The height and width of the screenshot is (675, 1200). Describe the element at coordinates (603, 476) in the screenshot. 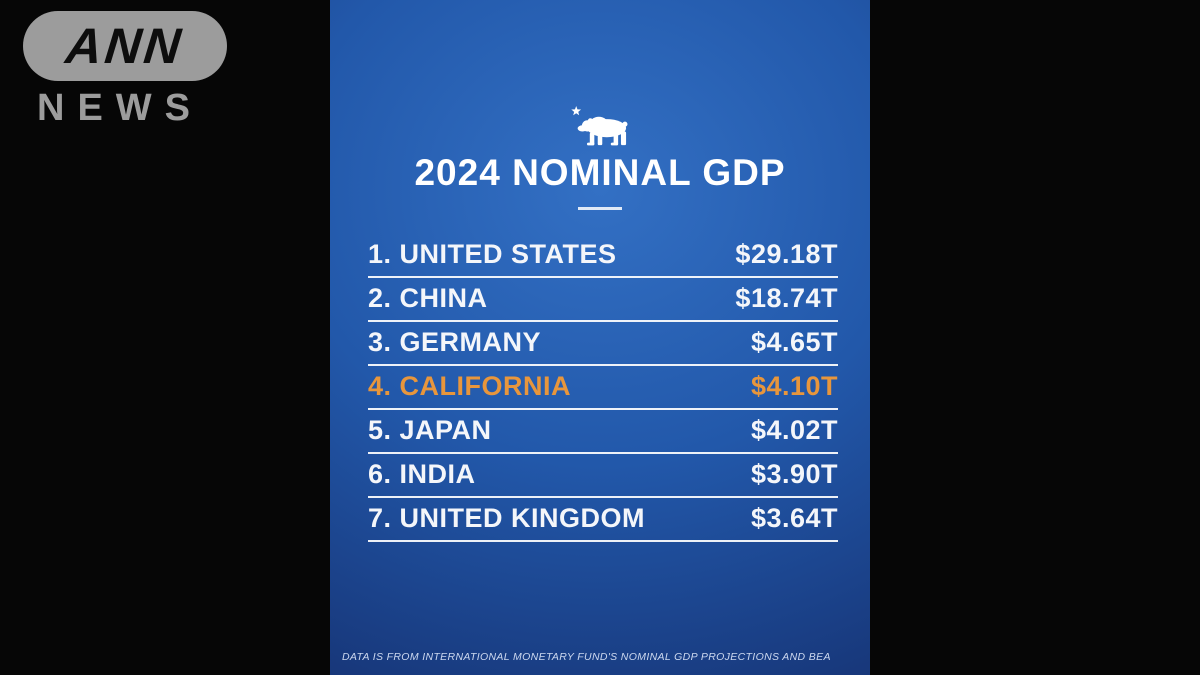

I see `table-row: 6. INDIA $3.90T` at that location.